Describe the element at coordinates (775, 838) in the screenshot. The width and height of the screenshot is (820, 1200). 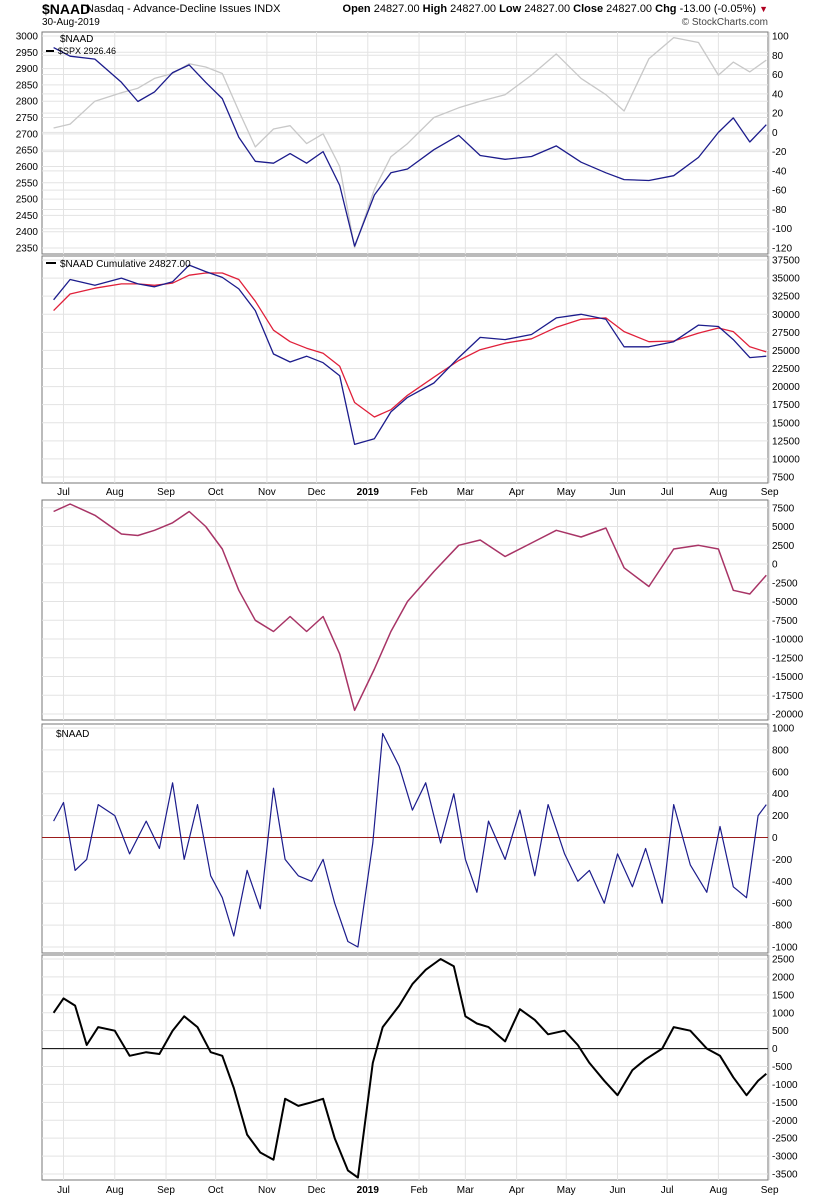
I see `daily-naad-axis-tick-label: 0` at that location.